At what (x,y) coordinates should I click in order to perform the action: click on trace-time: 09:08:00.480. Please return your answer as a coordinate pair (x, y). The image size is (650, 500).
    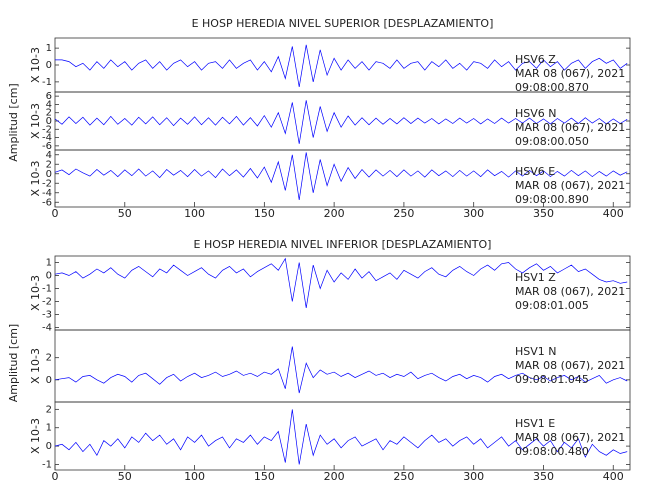
    Looking at the image, I should click on (552, 451).